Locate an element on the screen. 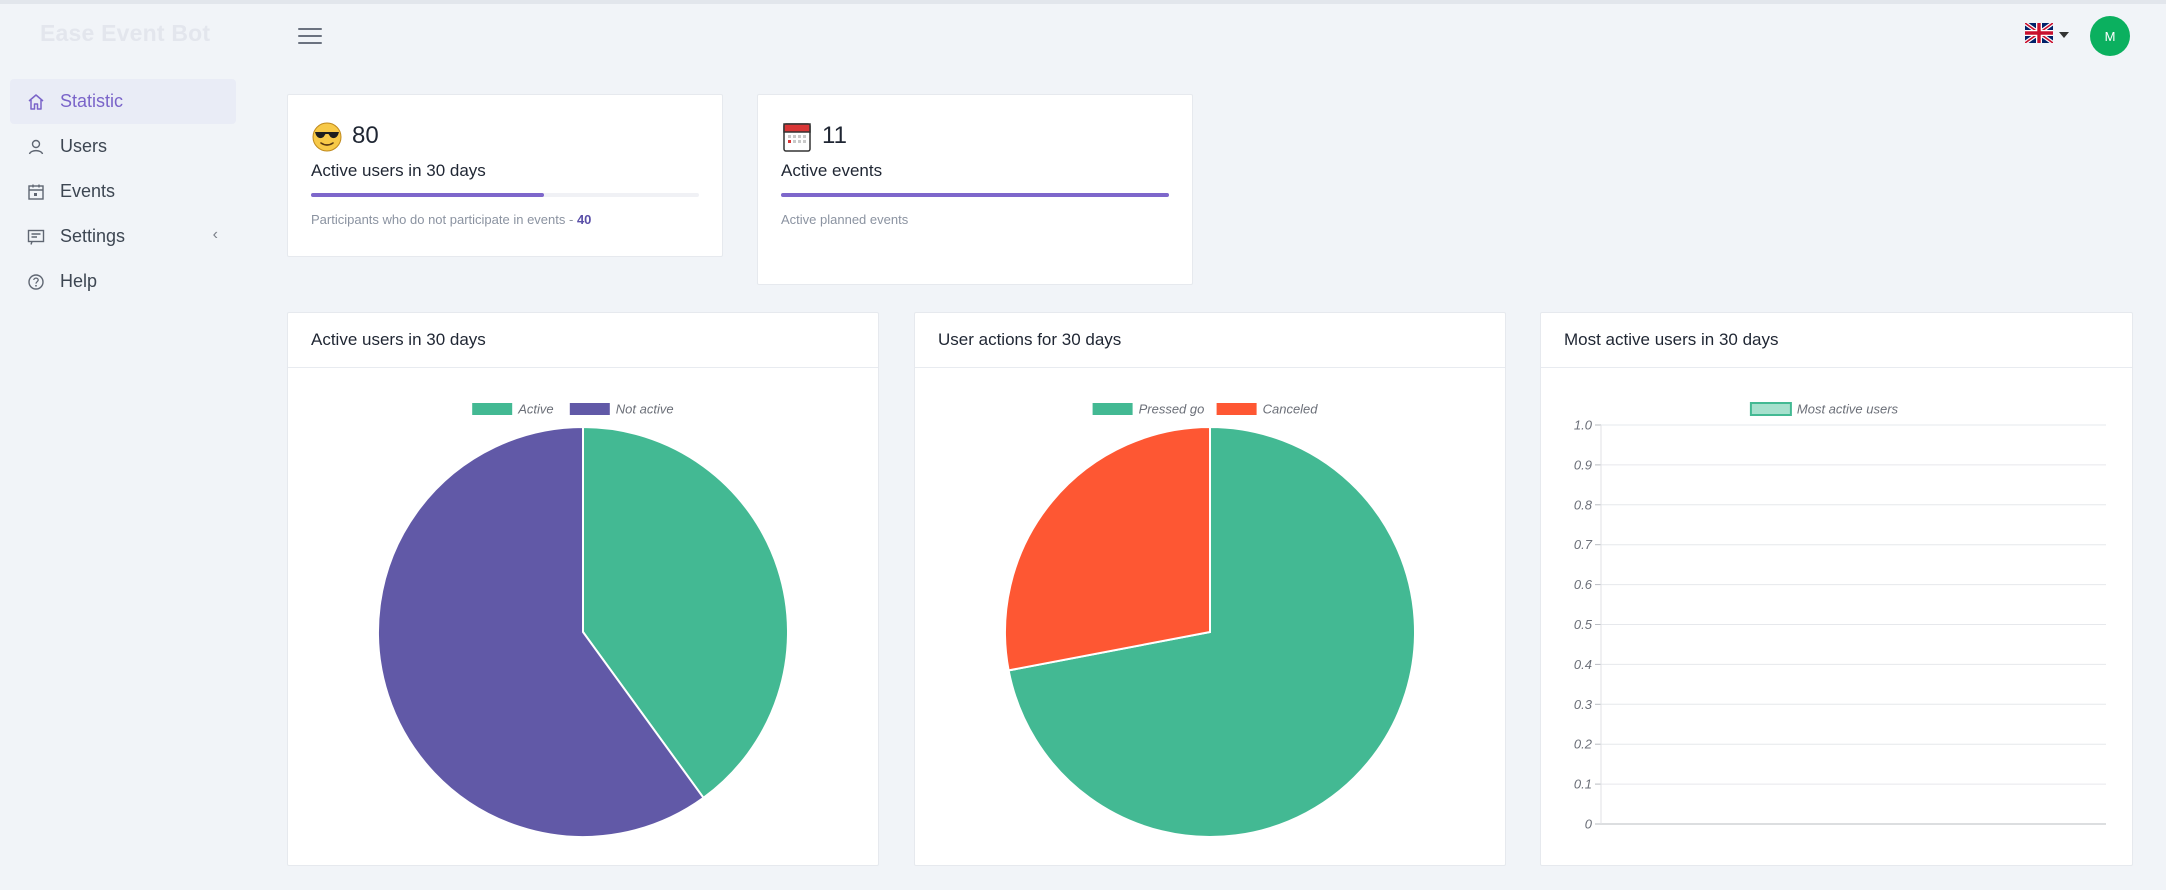  active-users-pie-chart: Active Not active is located at coordinates (583, 620).